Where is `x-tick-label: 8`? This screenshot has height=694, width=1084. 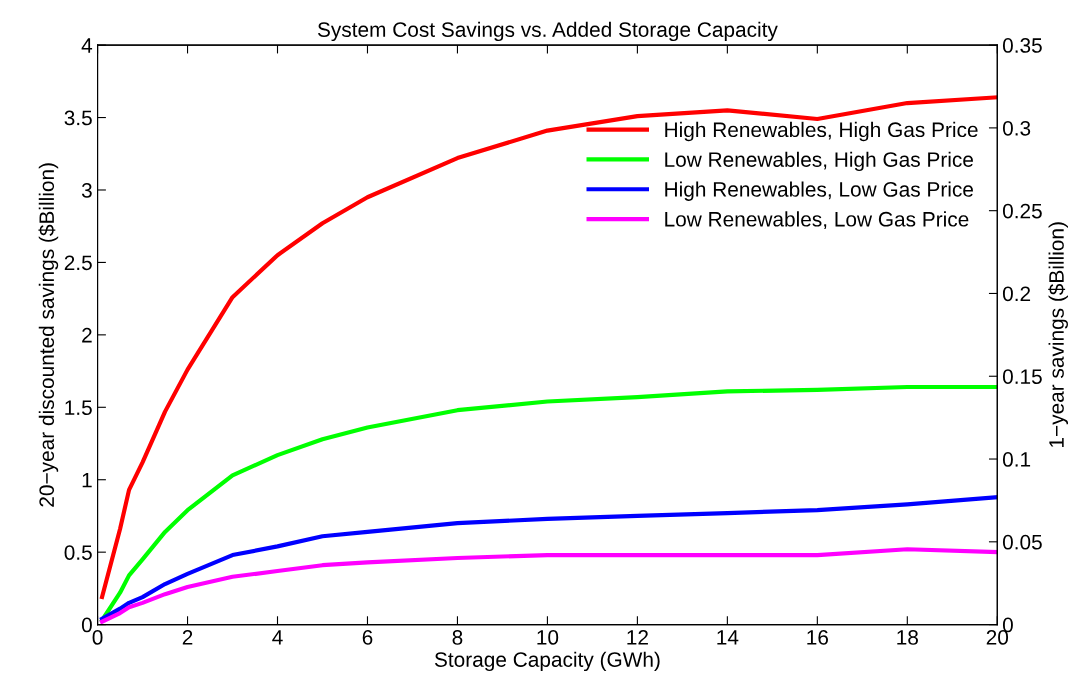
x-tick-label: 8 is located at coordinates (457, 637).